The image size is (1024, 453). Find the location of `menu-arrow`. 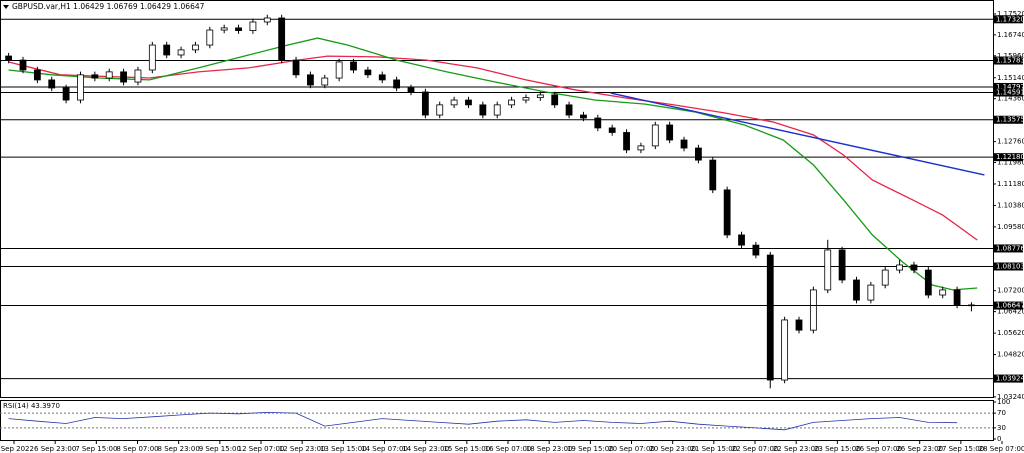

menu-arrow is located at coordinates (6, 7).